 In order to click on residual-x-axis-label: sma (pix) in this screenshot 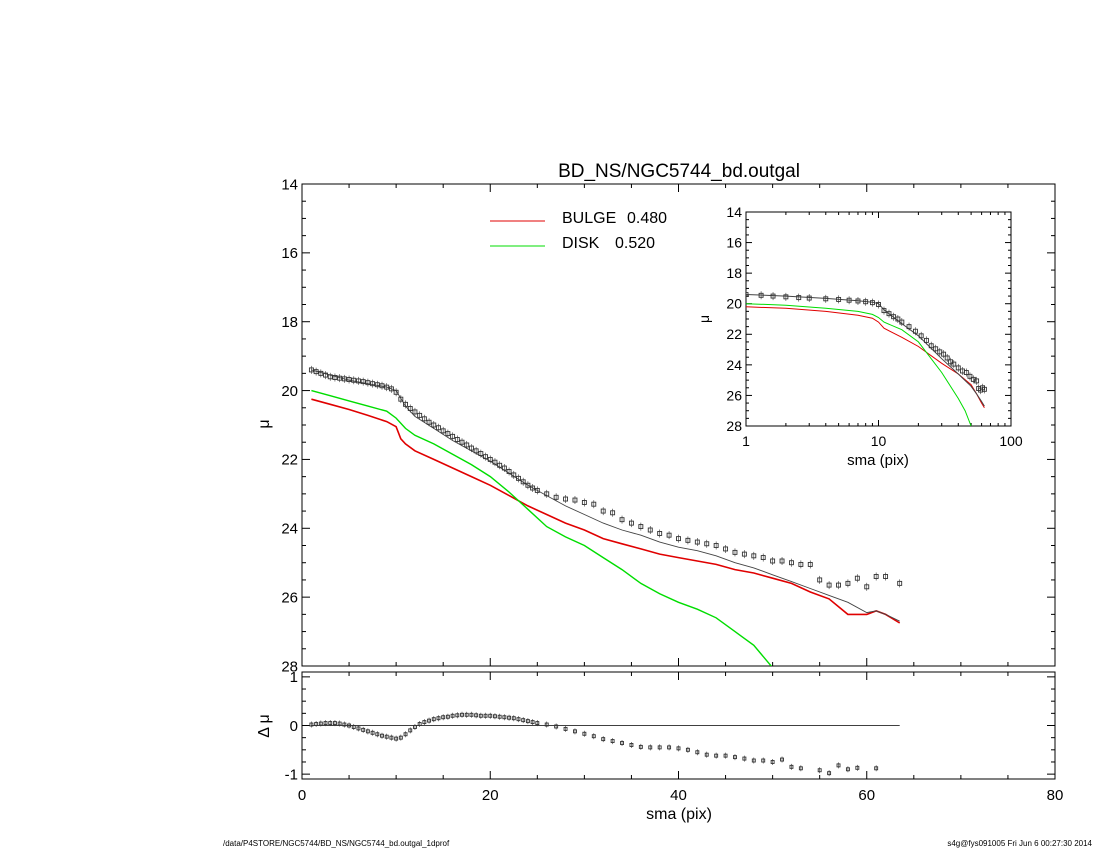, I will do `click(679, 814)`.